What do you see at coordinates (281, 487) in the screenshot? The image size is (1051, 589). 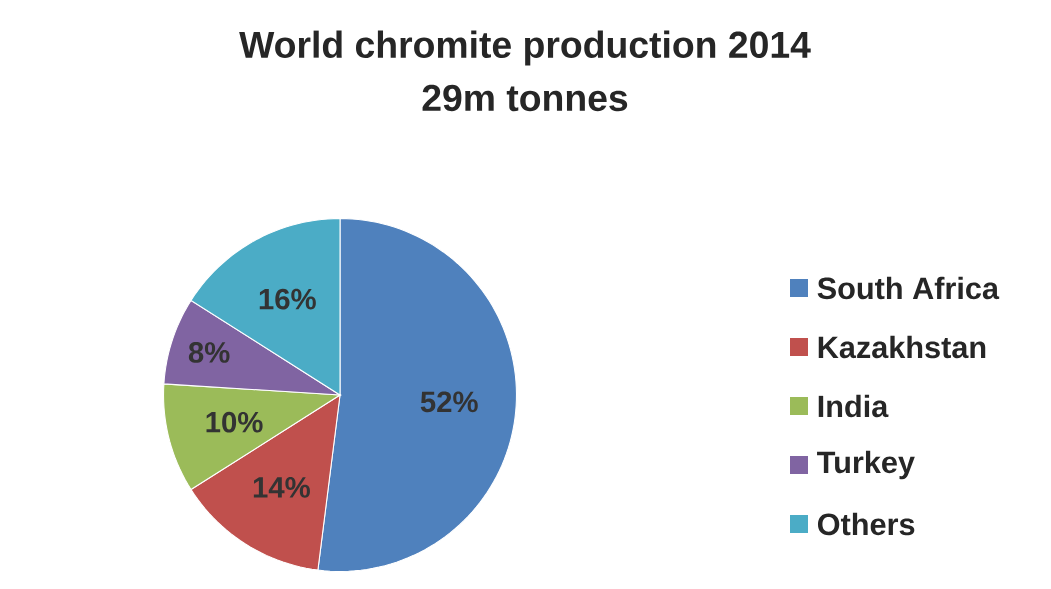 I see `data-label: 14%` at bounding box center [281, 487].